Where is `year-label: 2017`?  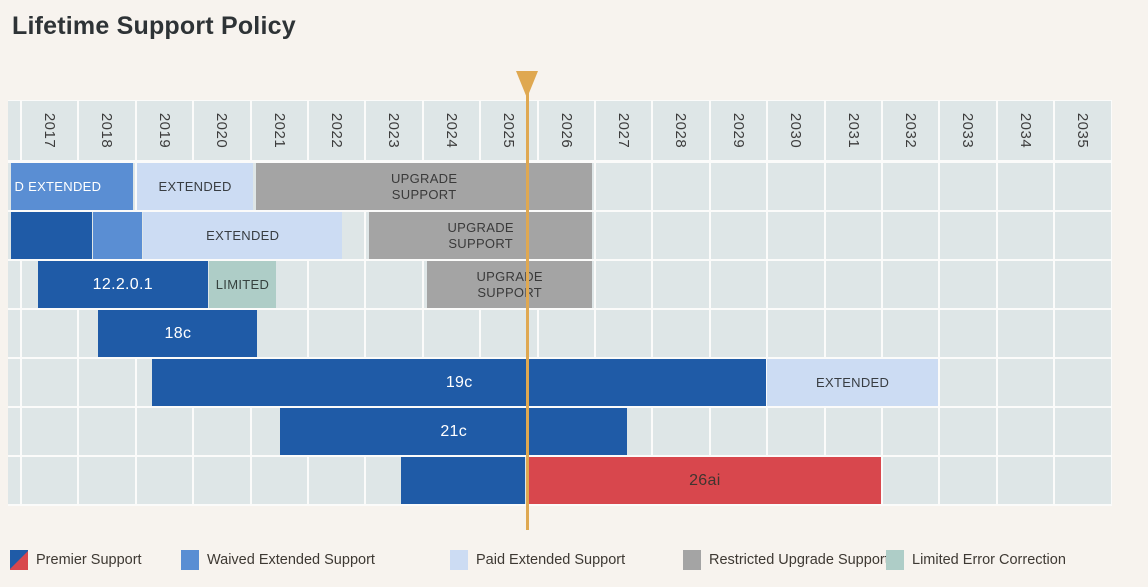 year-label: 2017 is located at coordinates (50, 130).